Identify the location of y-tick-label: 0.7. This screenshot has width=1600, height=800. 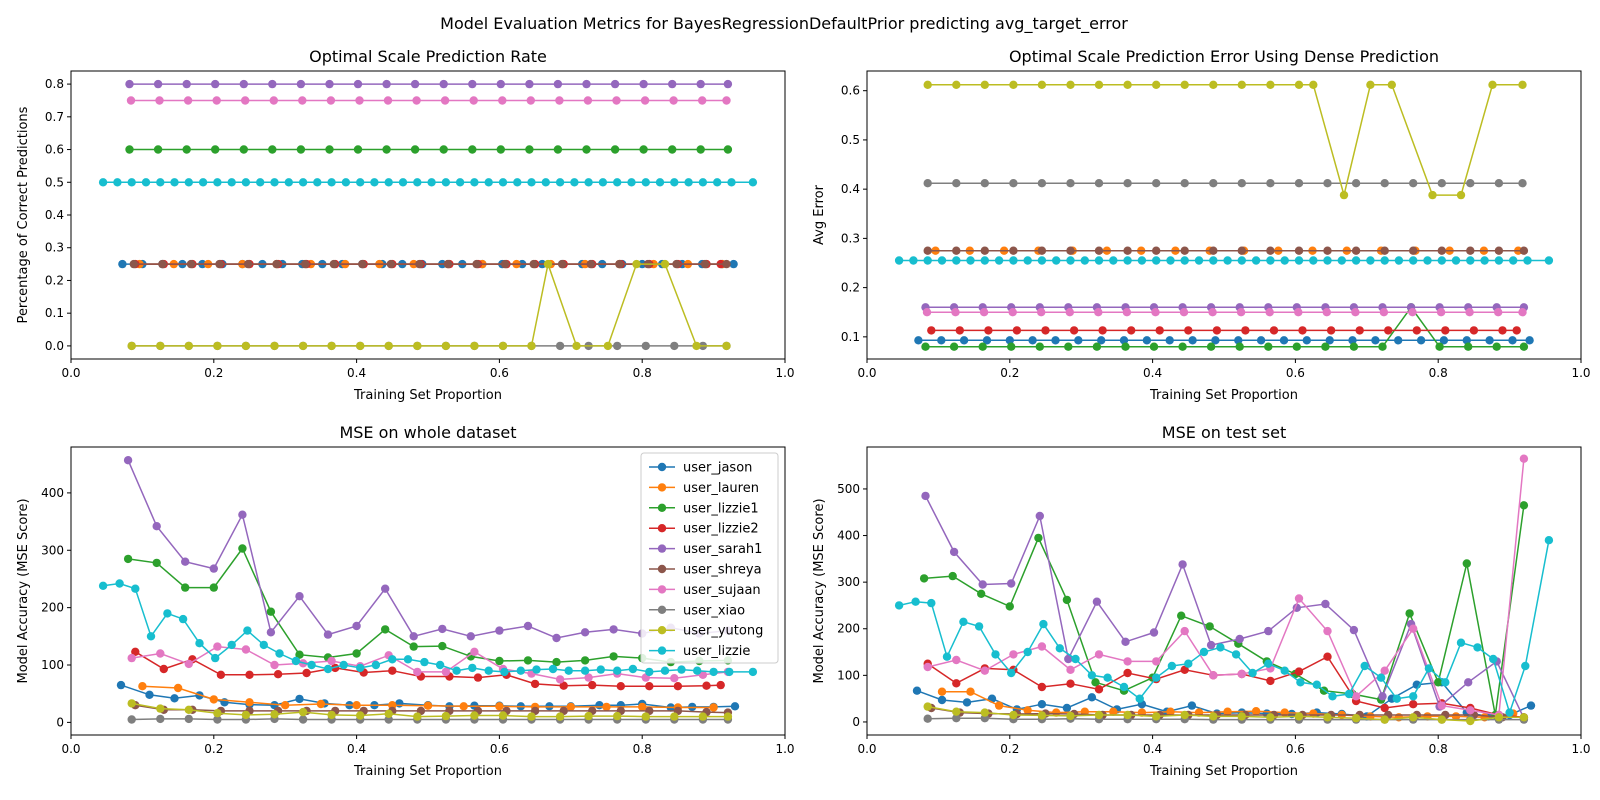
(54, 117).